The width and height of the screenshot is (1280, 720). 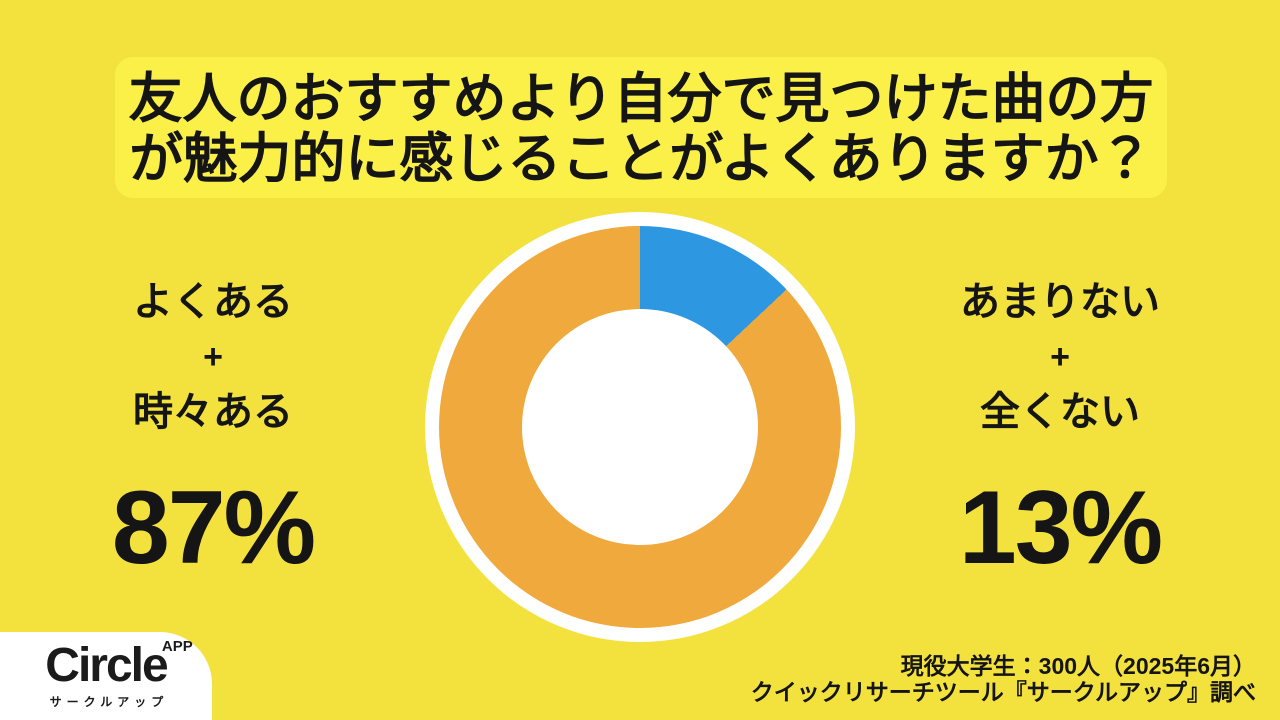 What do you see at coordinates (213, 357) in the screenshot?
I see `answer-left-plus: +` at bounding box center [213, 357].